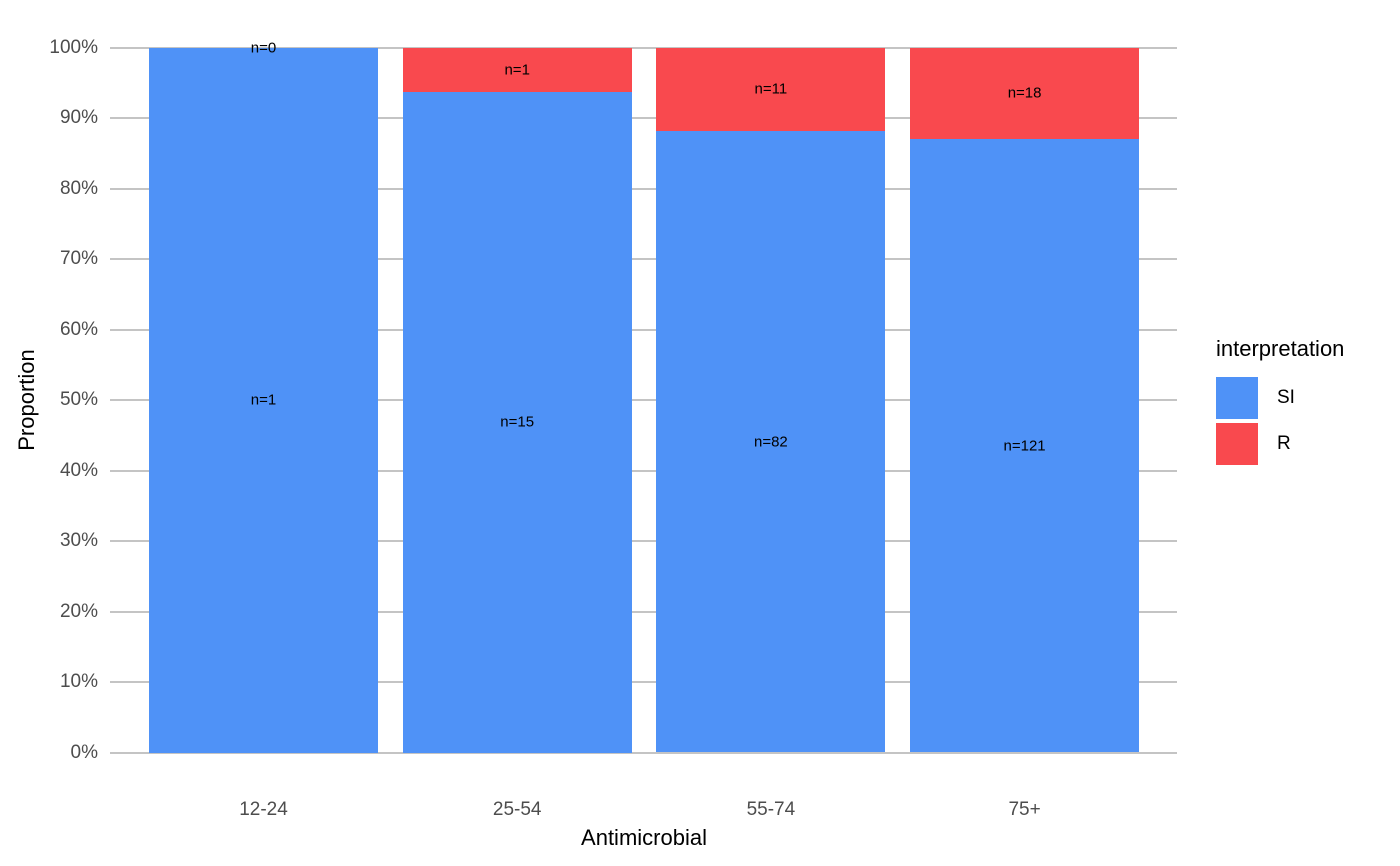 This screenshot has width=1400, height=866. What do you see at coordinates (517, 809) in the screenshot?
I see `x-axis-tick-label: 25-54` at bounding box center [517, 809].